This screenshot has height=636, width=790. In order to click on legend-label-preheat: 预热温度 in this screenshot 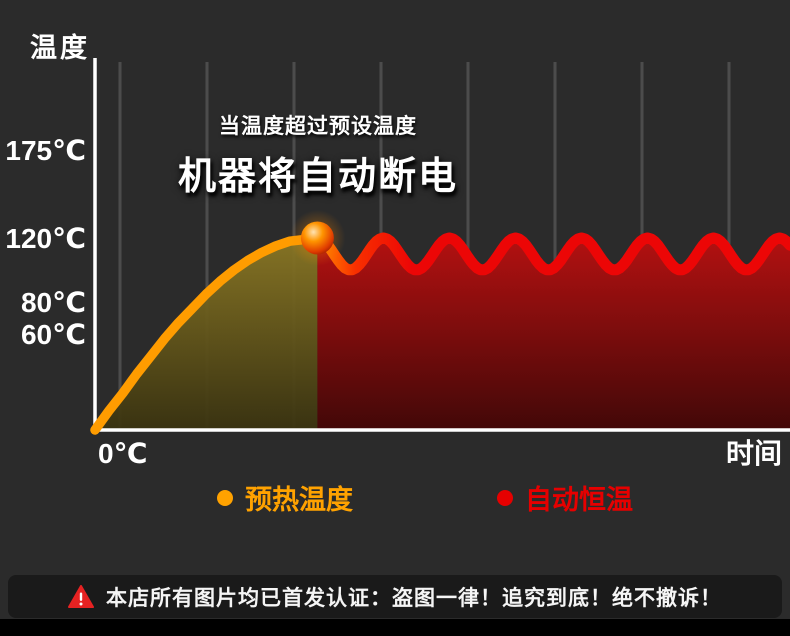, I will do `click(299, 500)`.